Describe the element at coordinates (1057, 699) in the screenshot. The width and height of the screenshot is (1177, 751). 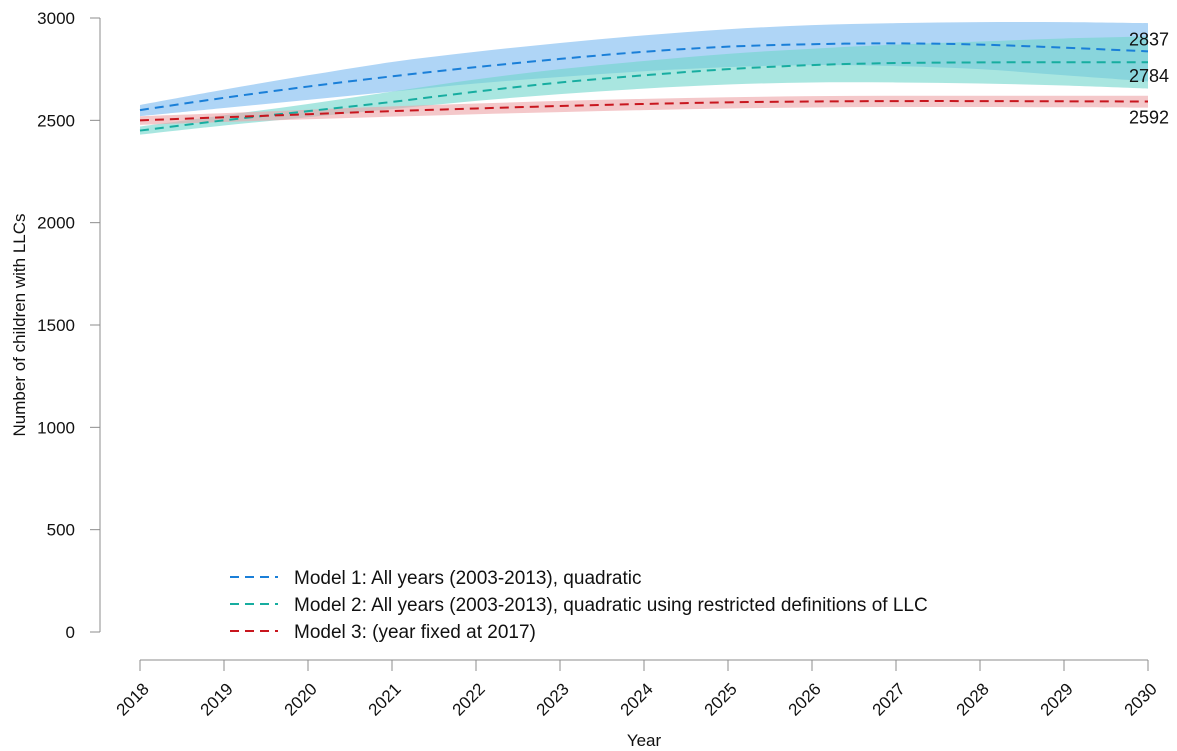
I see `x-tick-label: 2029` at that location.